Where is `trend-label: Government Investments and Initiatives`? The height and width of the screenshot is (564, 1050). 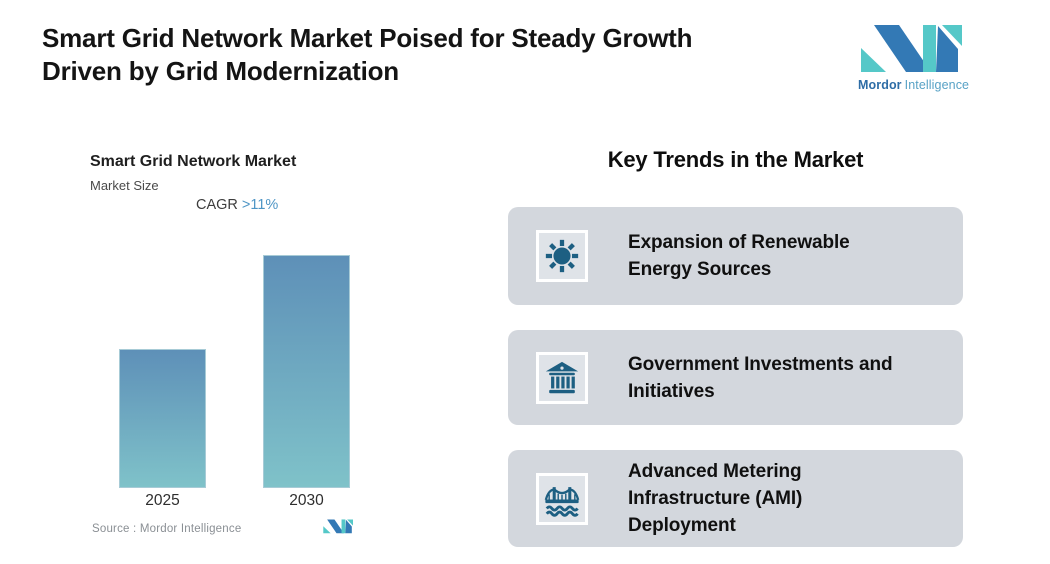 trend-label: Government Investments and Initiatives is located at coordinates (760, 377).